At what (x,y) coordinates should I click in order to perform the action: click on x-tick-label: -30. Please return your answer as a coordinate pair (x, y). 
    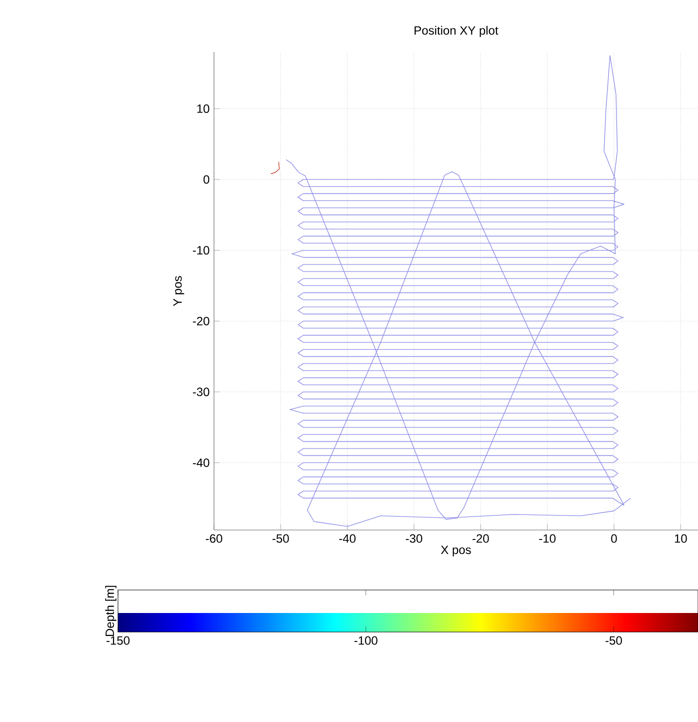
    Looking at the image, I should click on (414, 538).